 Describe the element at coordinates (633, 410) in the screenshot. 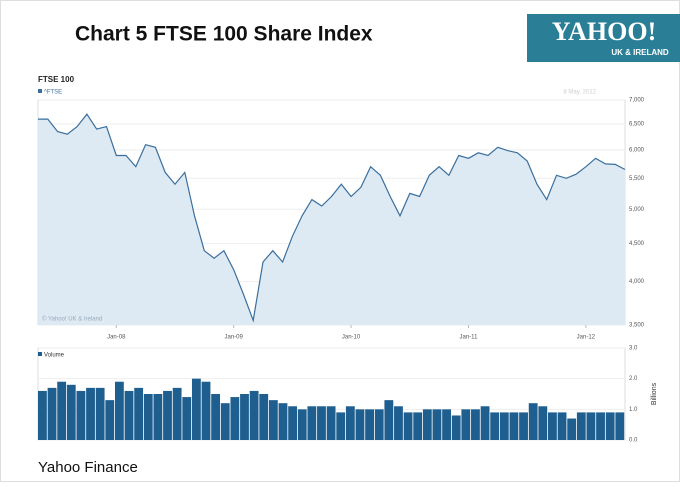

I see `y-tick-label: 1.0` at that location.